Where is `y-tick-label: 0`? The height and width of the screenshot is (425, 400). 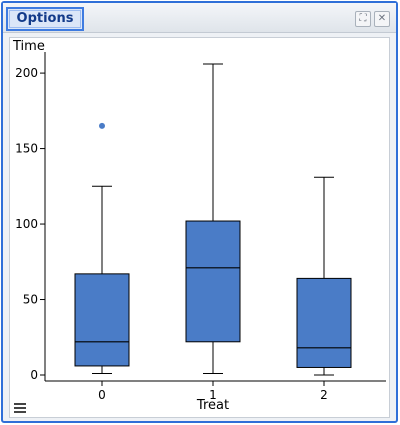
y-tick-label: 0 is located at coordinates (34, 375).